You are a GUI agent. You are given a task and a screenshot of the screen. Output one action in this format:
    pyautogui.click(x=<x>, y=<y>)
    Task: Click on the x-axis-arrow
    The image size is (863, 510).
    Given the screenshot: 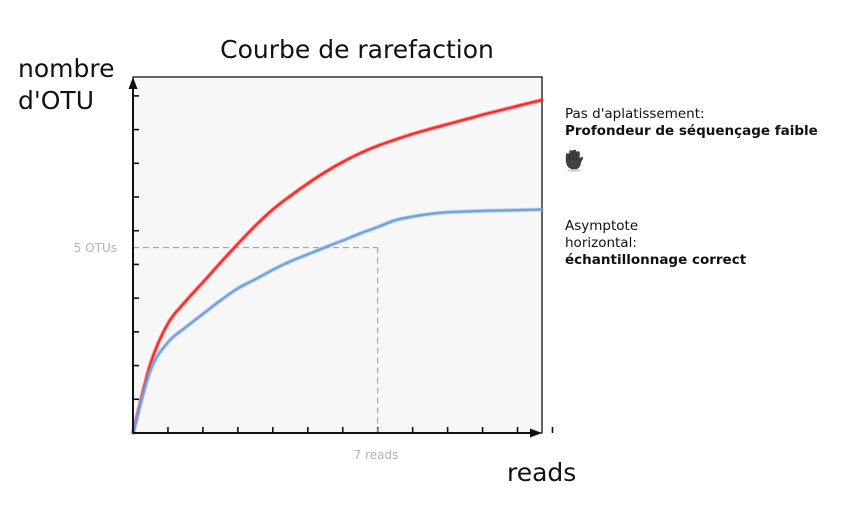 What is the action you would take?
    pyautogui.click(x=536, y=433)
    